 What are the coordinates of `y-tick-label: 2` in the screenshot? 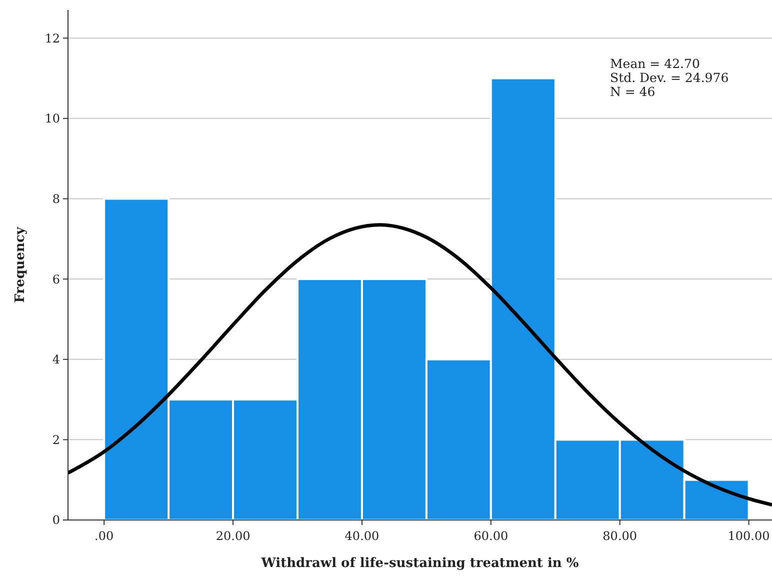 It's located at (56, 439).